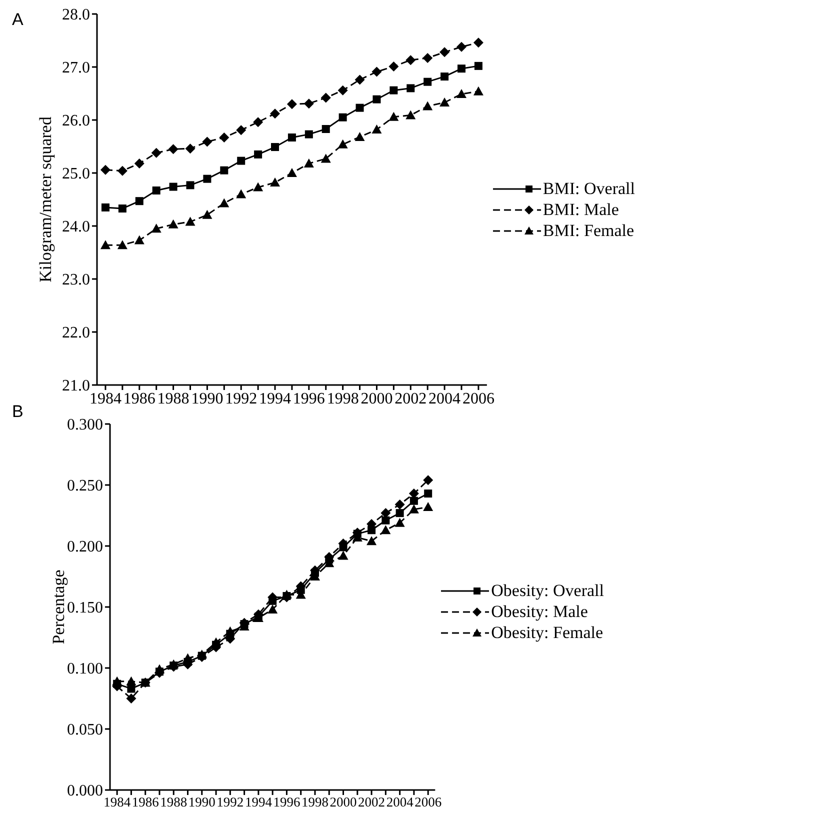 This screenshot has height=826, width=820. Describe the element at coordinates (539, 612) in the screenshot. I see `legend-label: Obesity: Male` at that location.